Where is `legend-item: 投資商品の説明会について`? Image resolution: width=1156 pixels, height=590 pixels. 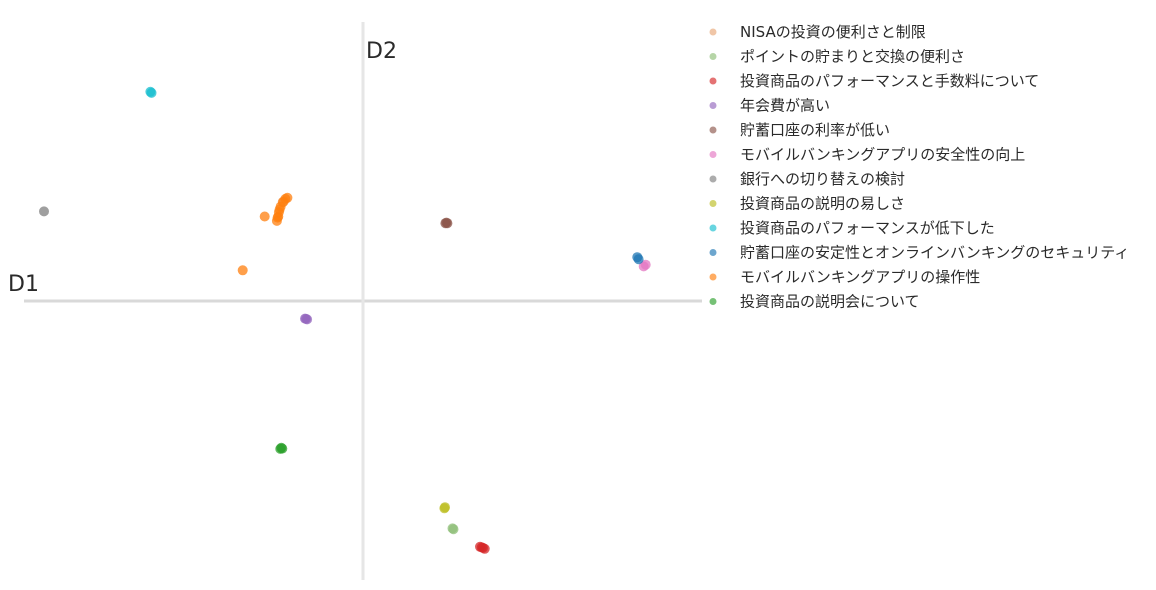
legend-item: 投資商品の説明会について is located at coordinates (814, 302).